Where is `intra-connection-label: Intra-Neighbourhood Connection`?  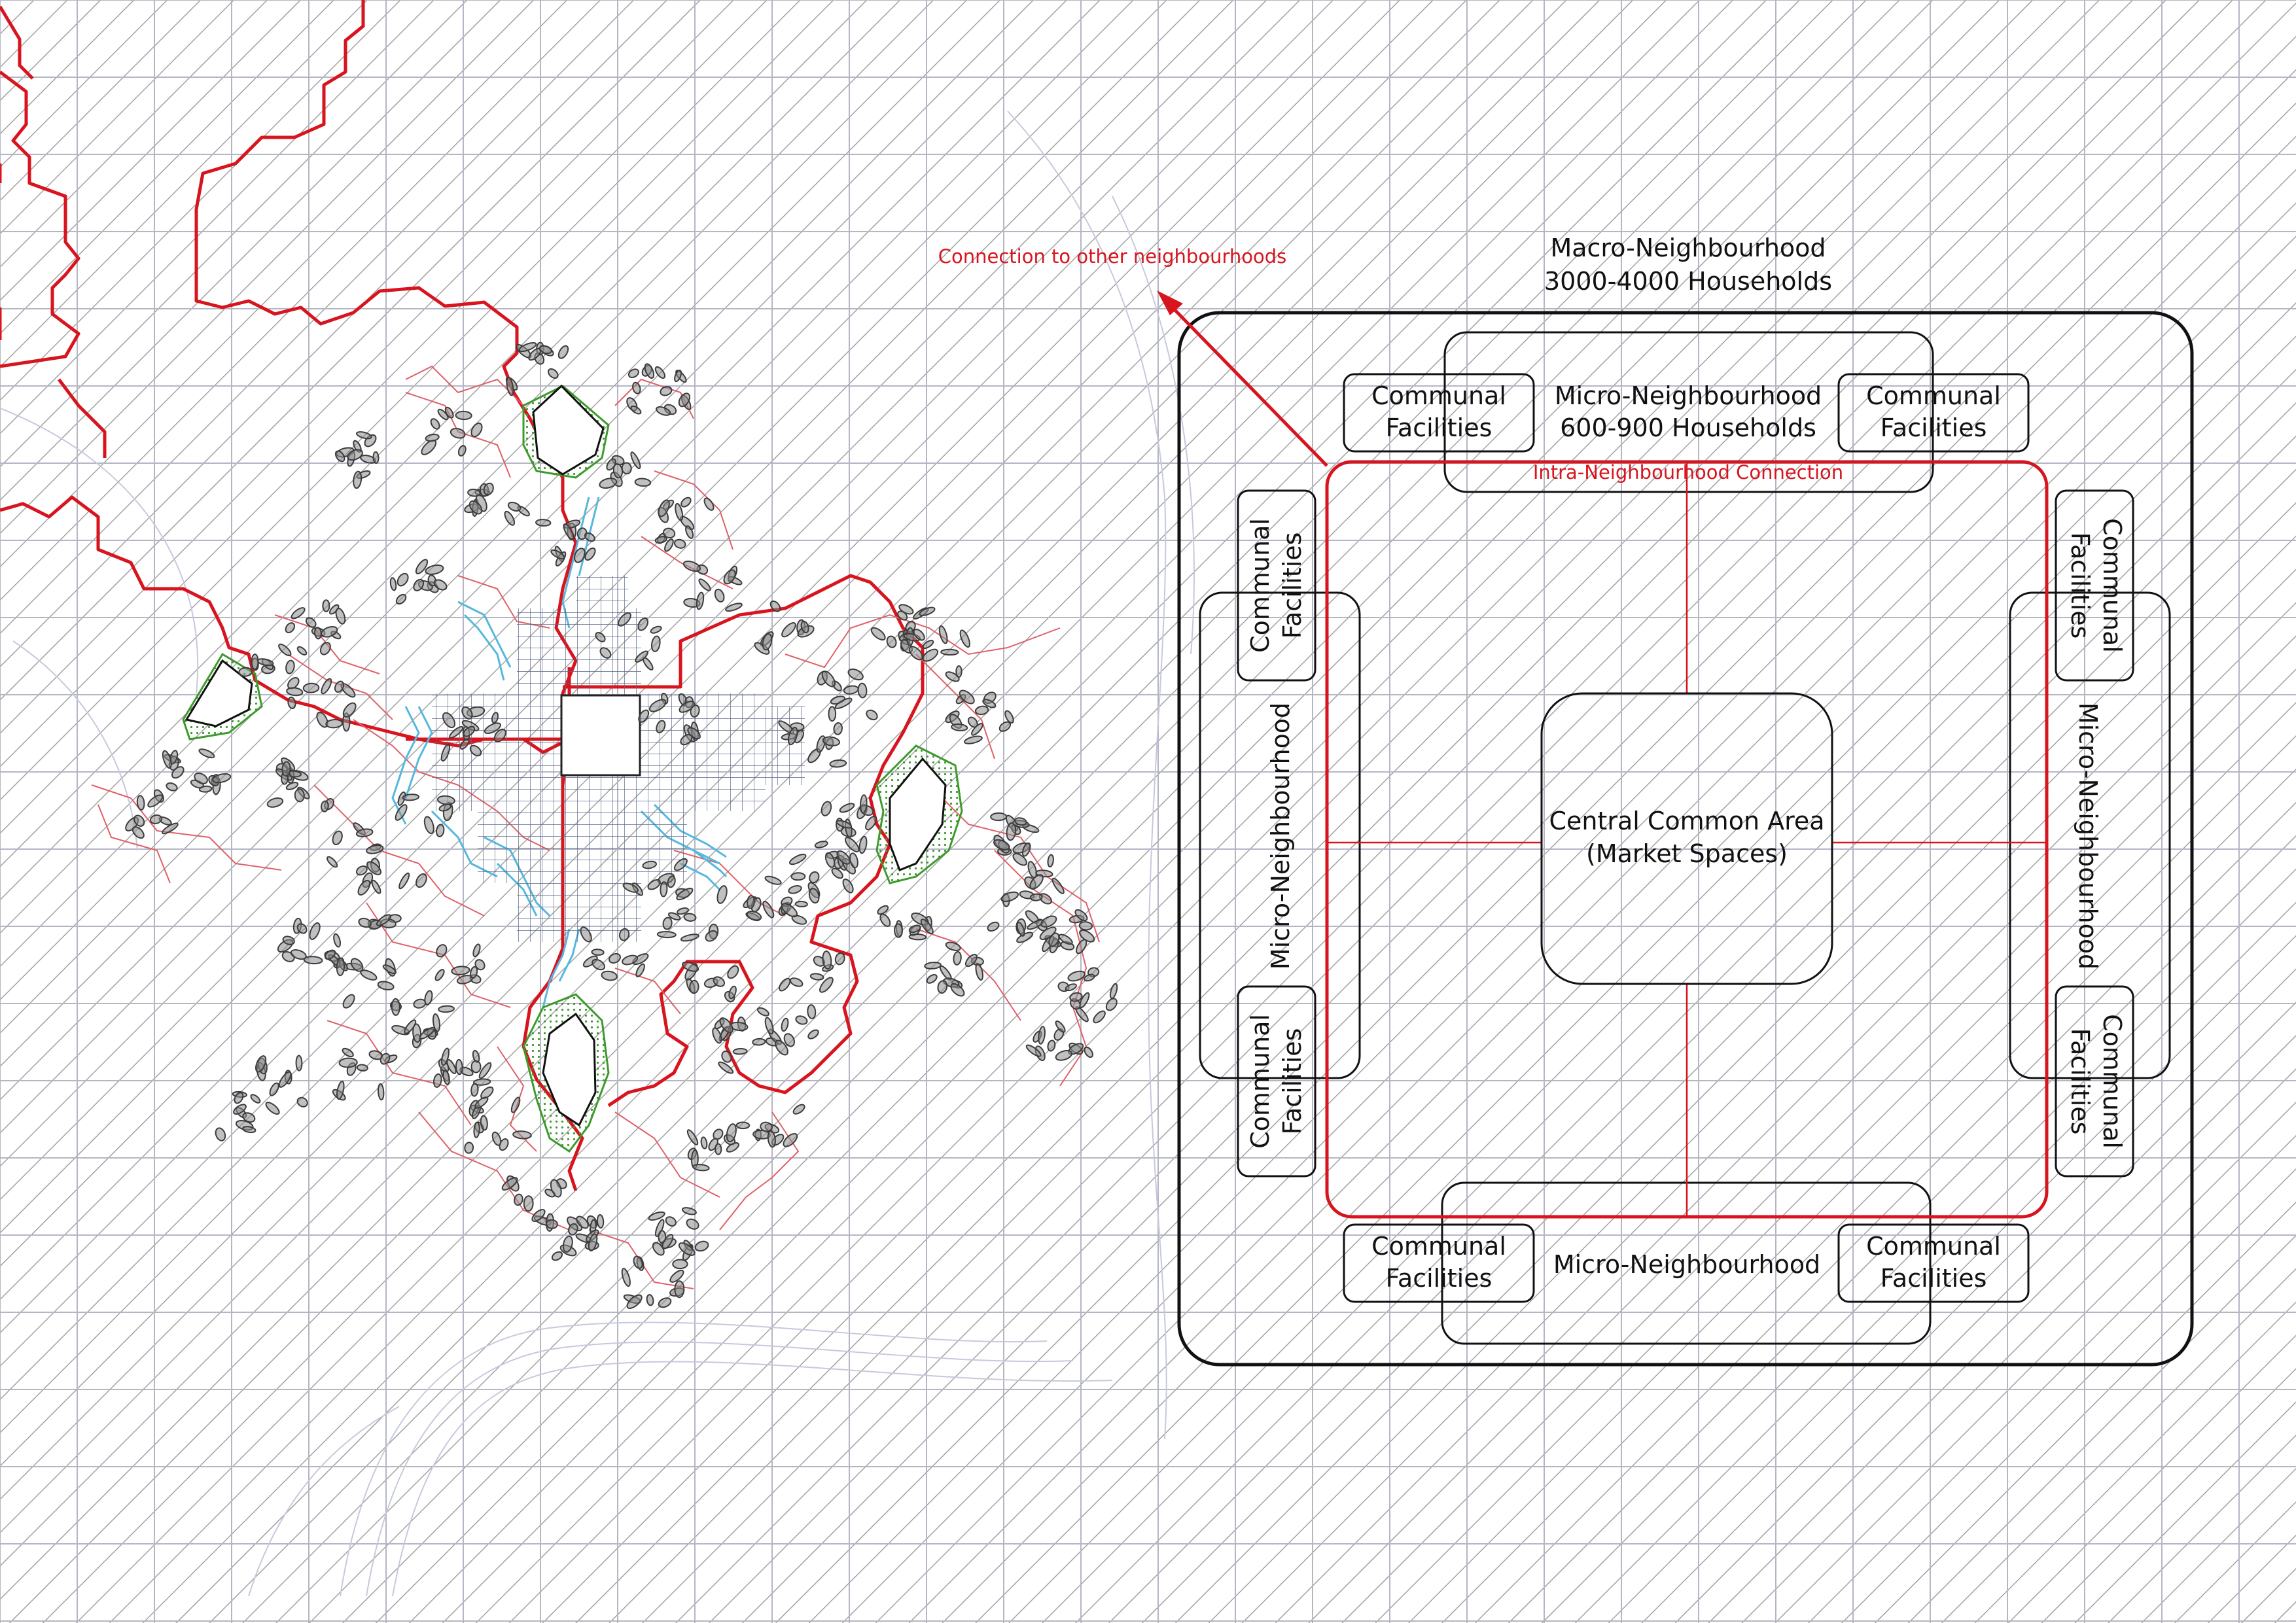 intra-connection-label: Intra-Neighbourhood Connection is located at coordinates (1688, 472).